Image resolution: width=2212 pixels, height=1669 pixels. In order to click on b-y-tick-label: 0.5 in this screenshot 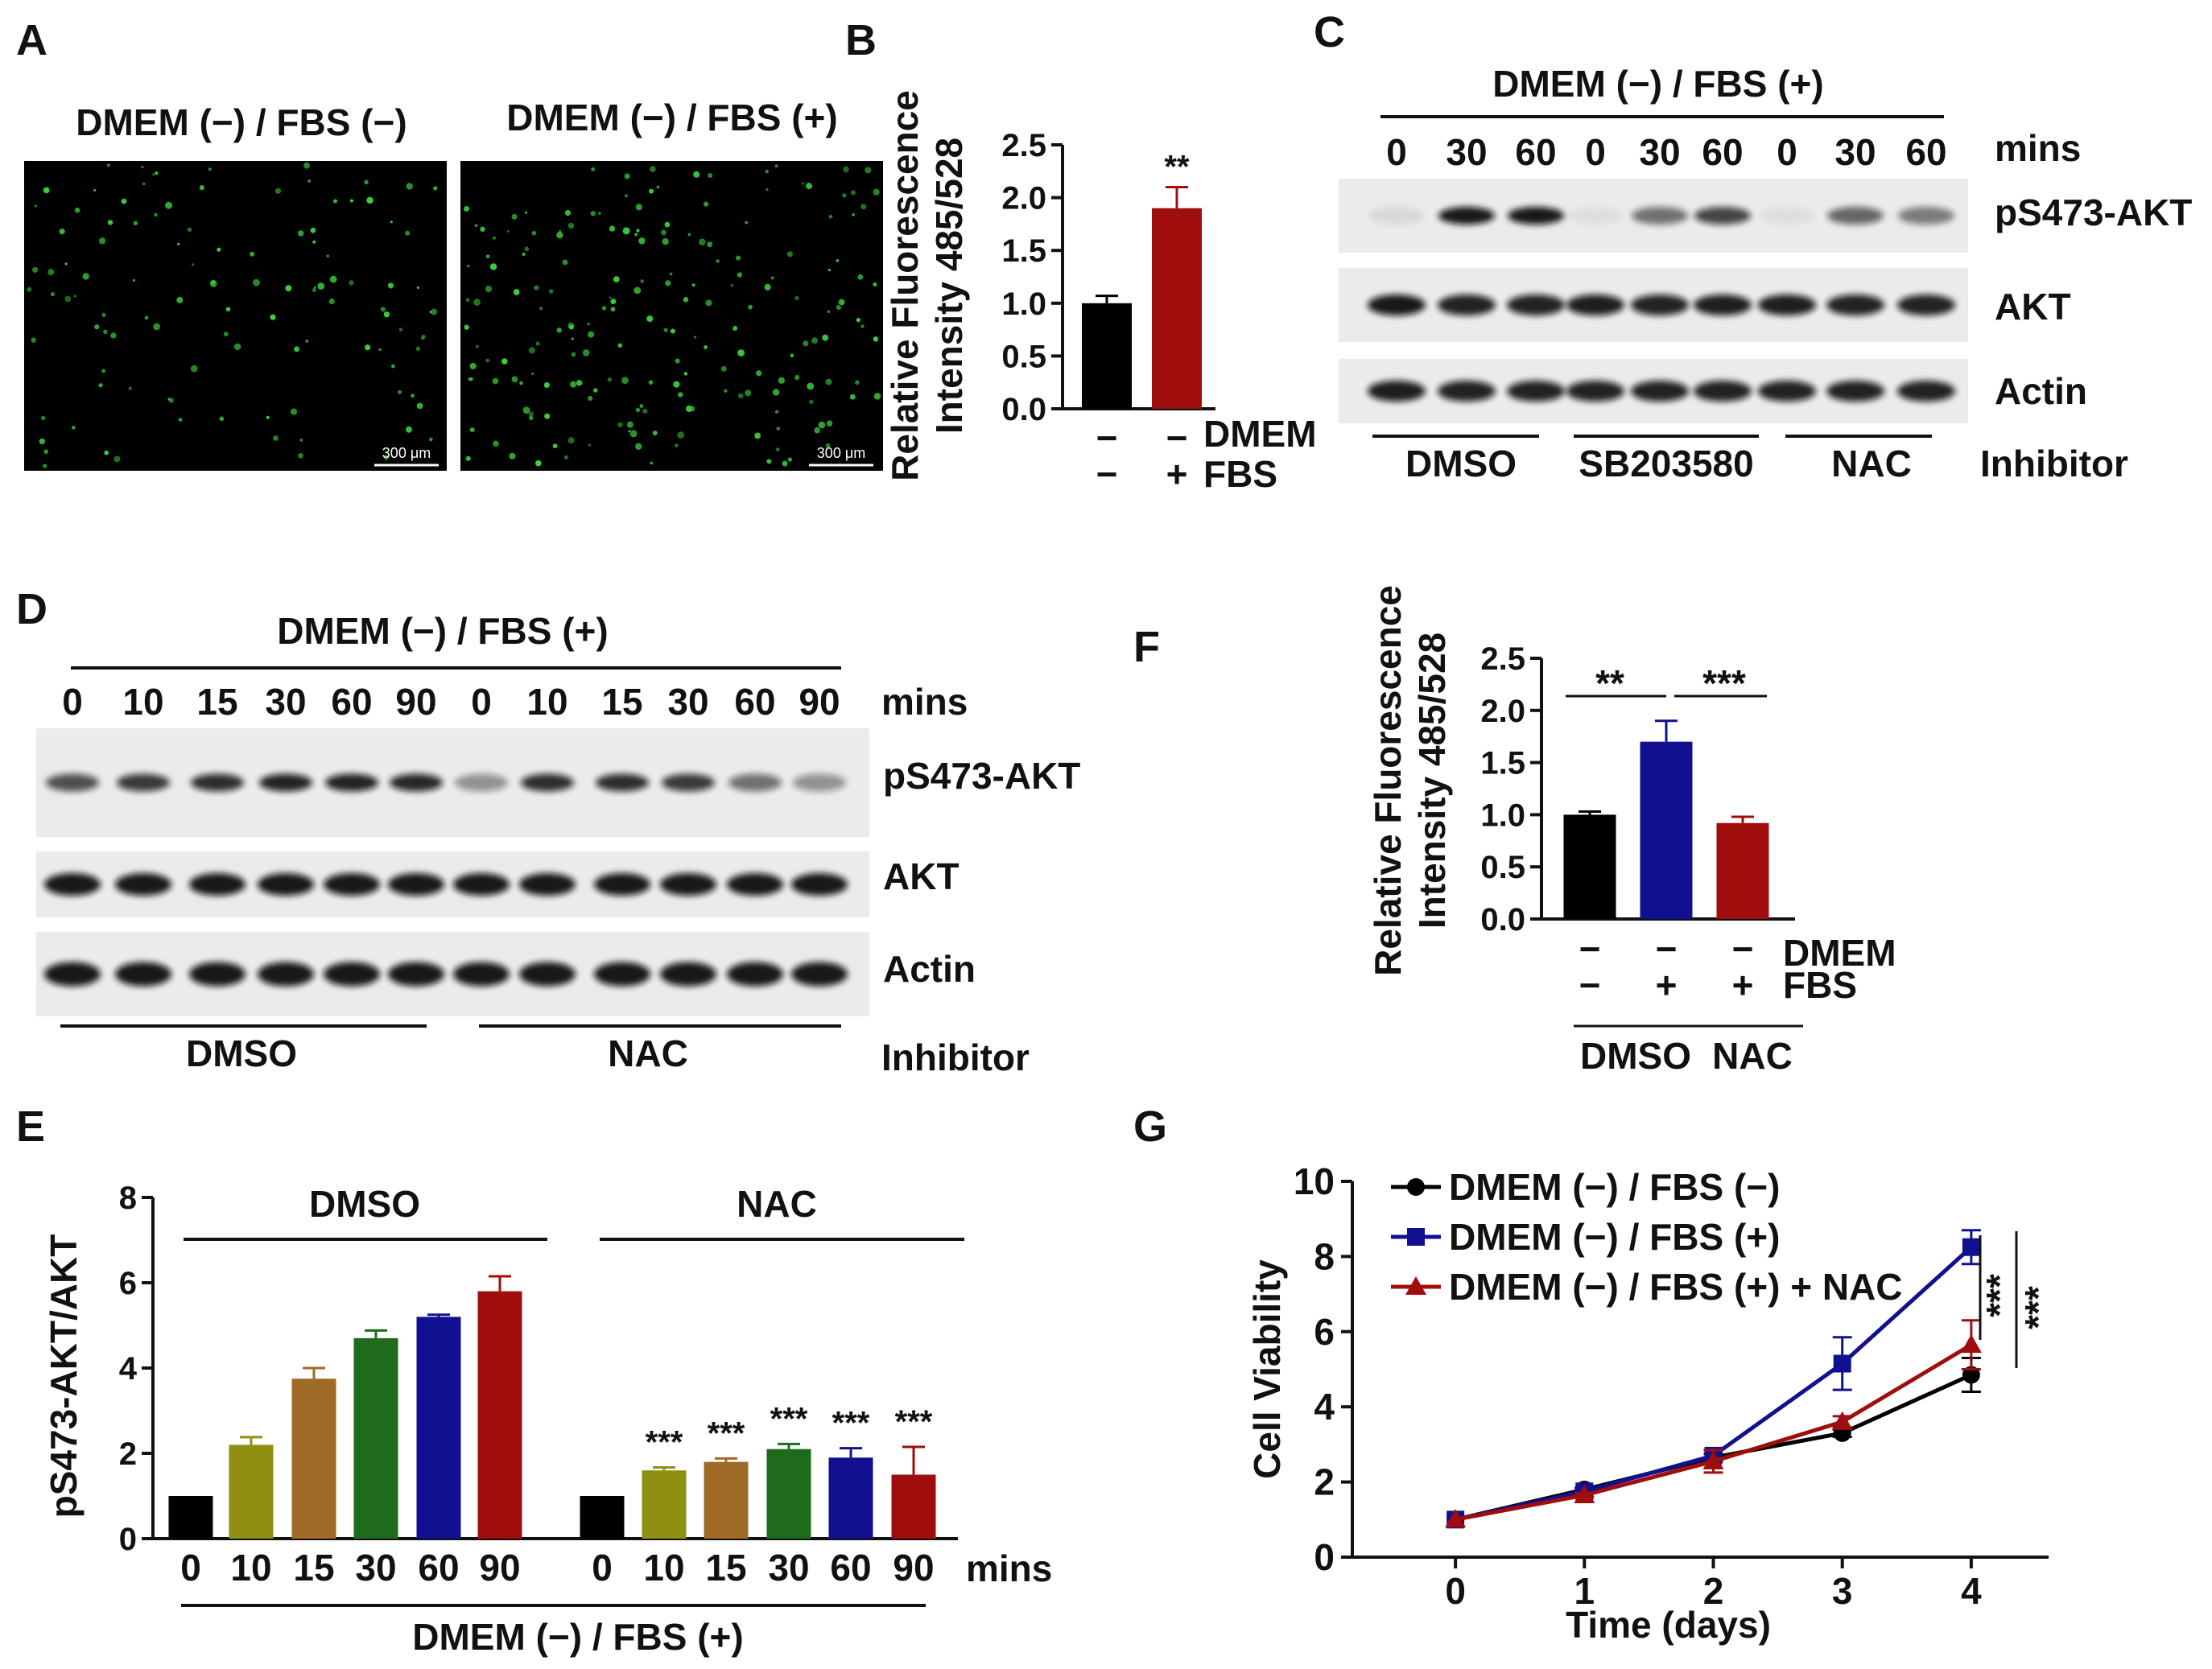, I will do `click(1023, 356)`.